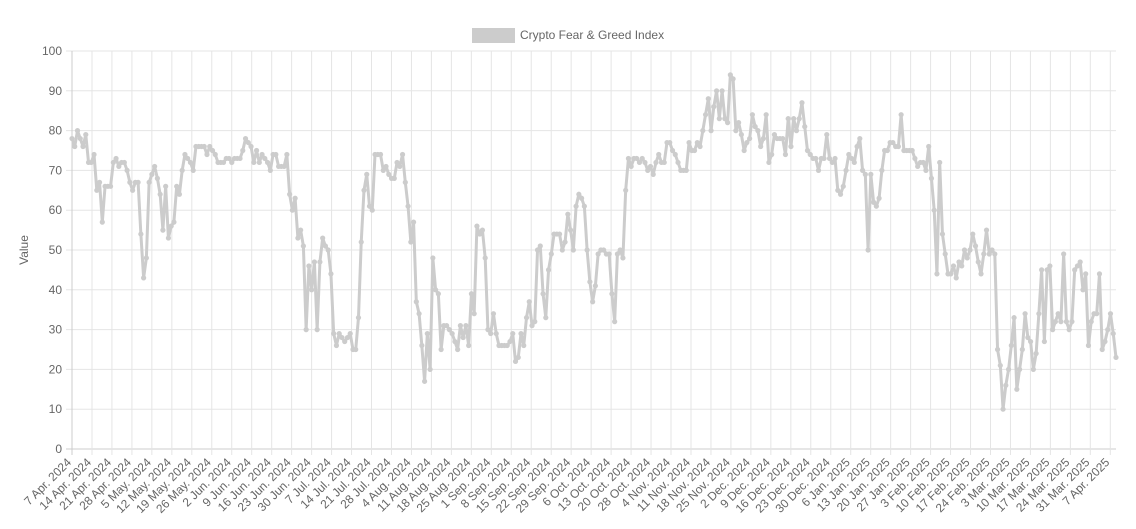 This screenshot has height=529, width=1136. What do you see at coordinates (24, 250) in the screenshot?
I see `y-axis-title: Value` at bounding box center [24, 250].